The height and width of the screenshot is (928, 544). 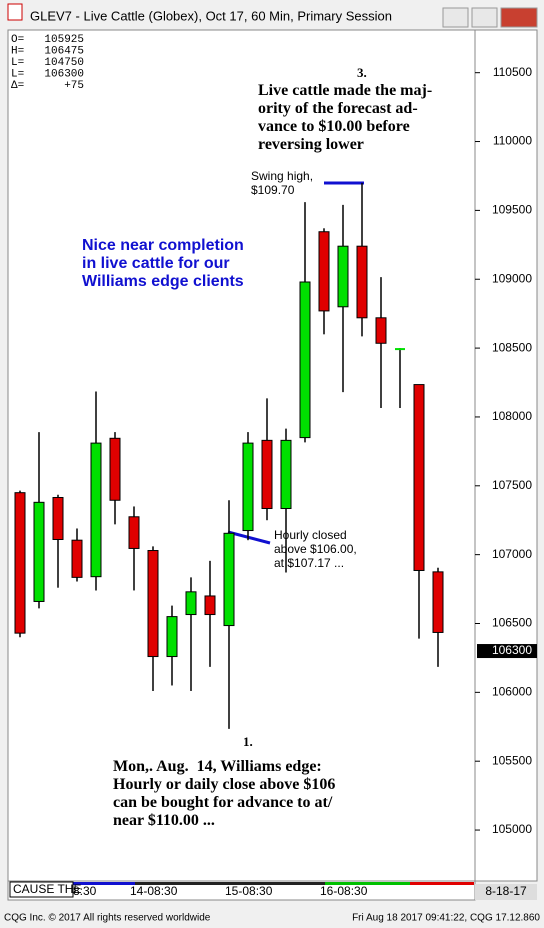 I want to click on info-value: 106300, so click(x=64, y=74).